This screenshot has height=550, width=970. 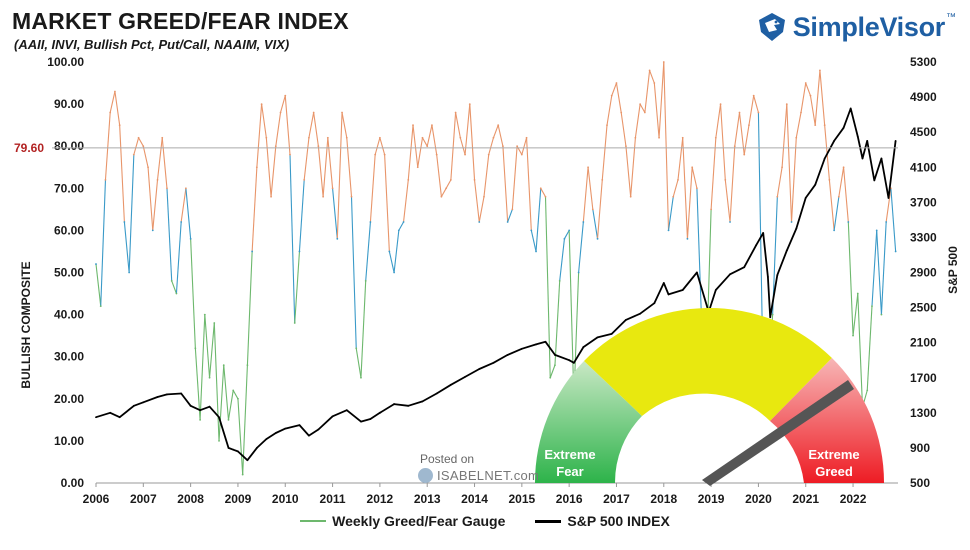 I want to click on x-tick-label: 2020, so click(x=758, y=499).